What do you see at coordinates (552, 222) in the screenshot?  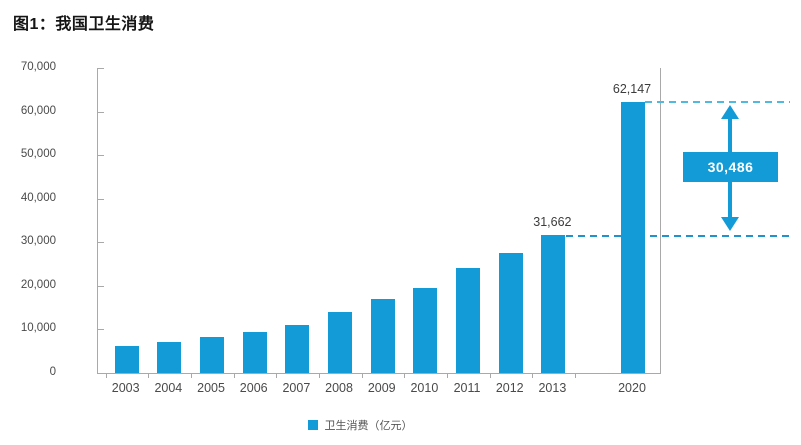 I see `bar-value-label: 31,662` at bounding box center [552, 222].